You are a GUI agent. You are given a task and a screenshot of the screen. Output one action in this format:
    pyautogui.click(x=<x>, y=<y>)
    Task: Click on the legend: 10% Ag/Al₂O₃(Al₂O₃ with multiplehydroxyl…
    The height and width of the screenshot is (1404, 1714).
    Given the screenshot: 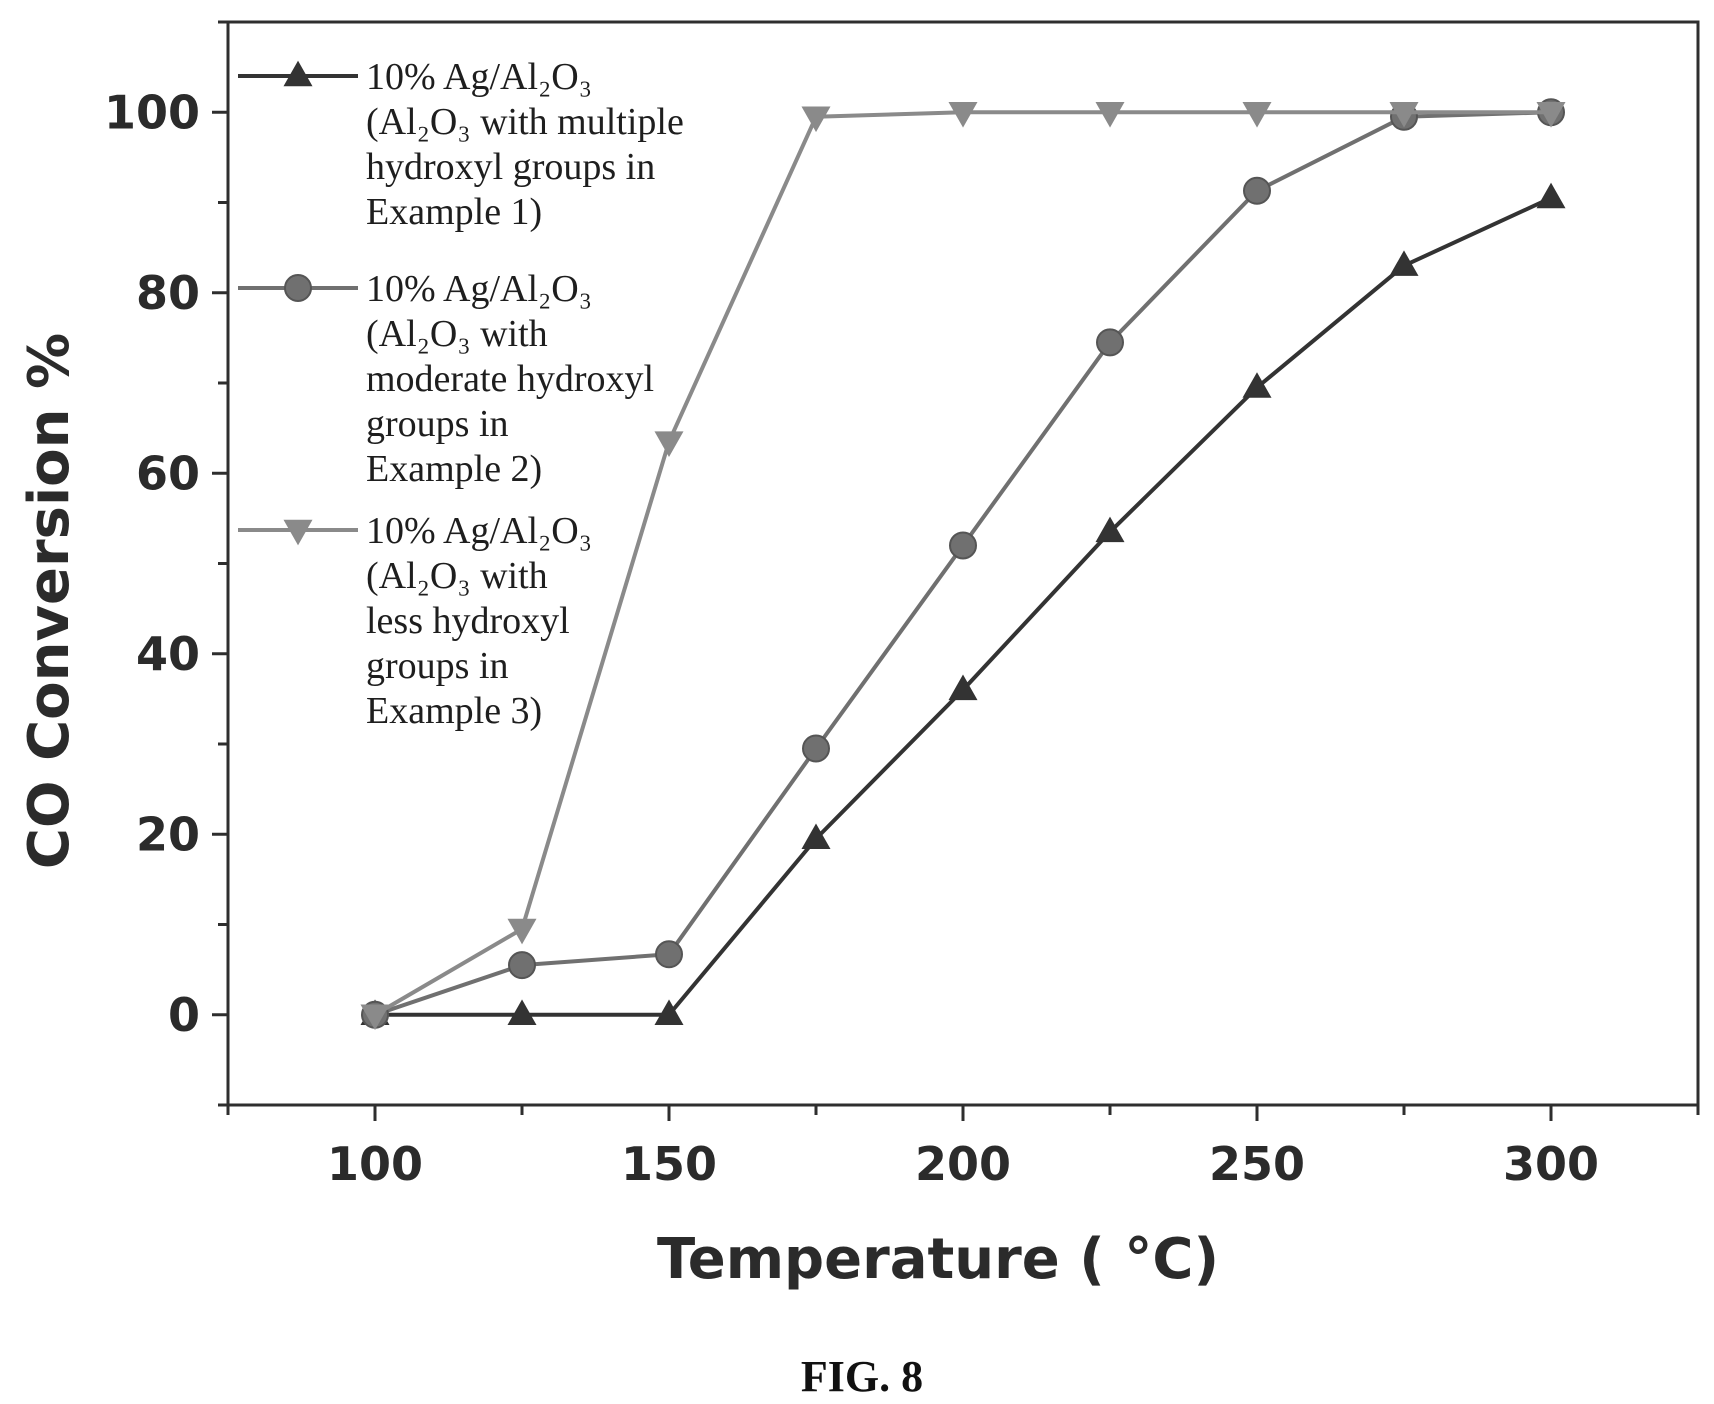 What is the action you would take?
    pyautogui.click(x=461, y=394)
    